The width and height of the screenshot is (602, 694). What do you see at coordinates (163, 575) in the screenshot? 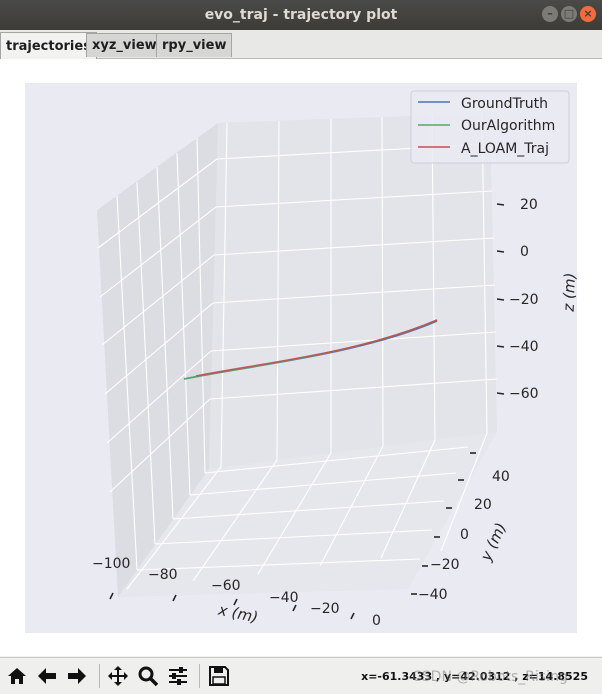
I see `x-tick-label: −80` at bounding box center [163, 575].